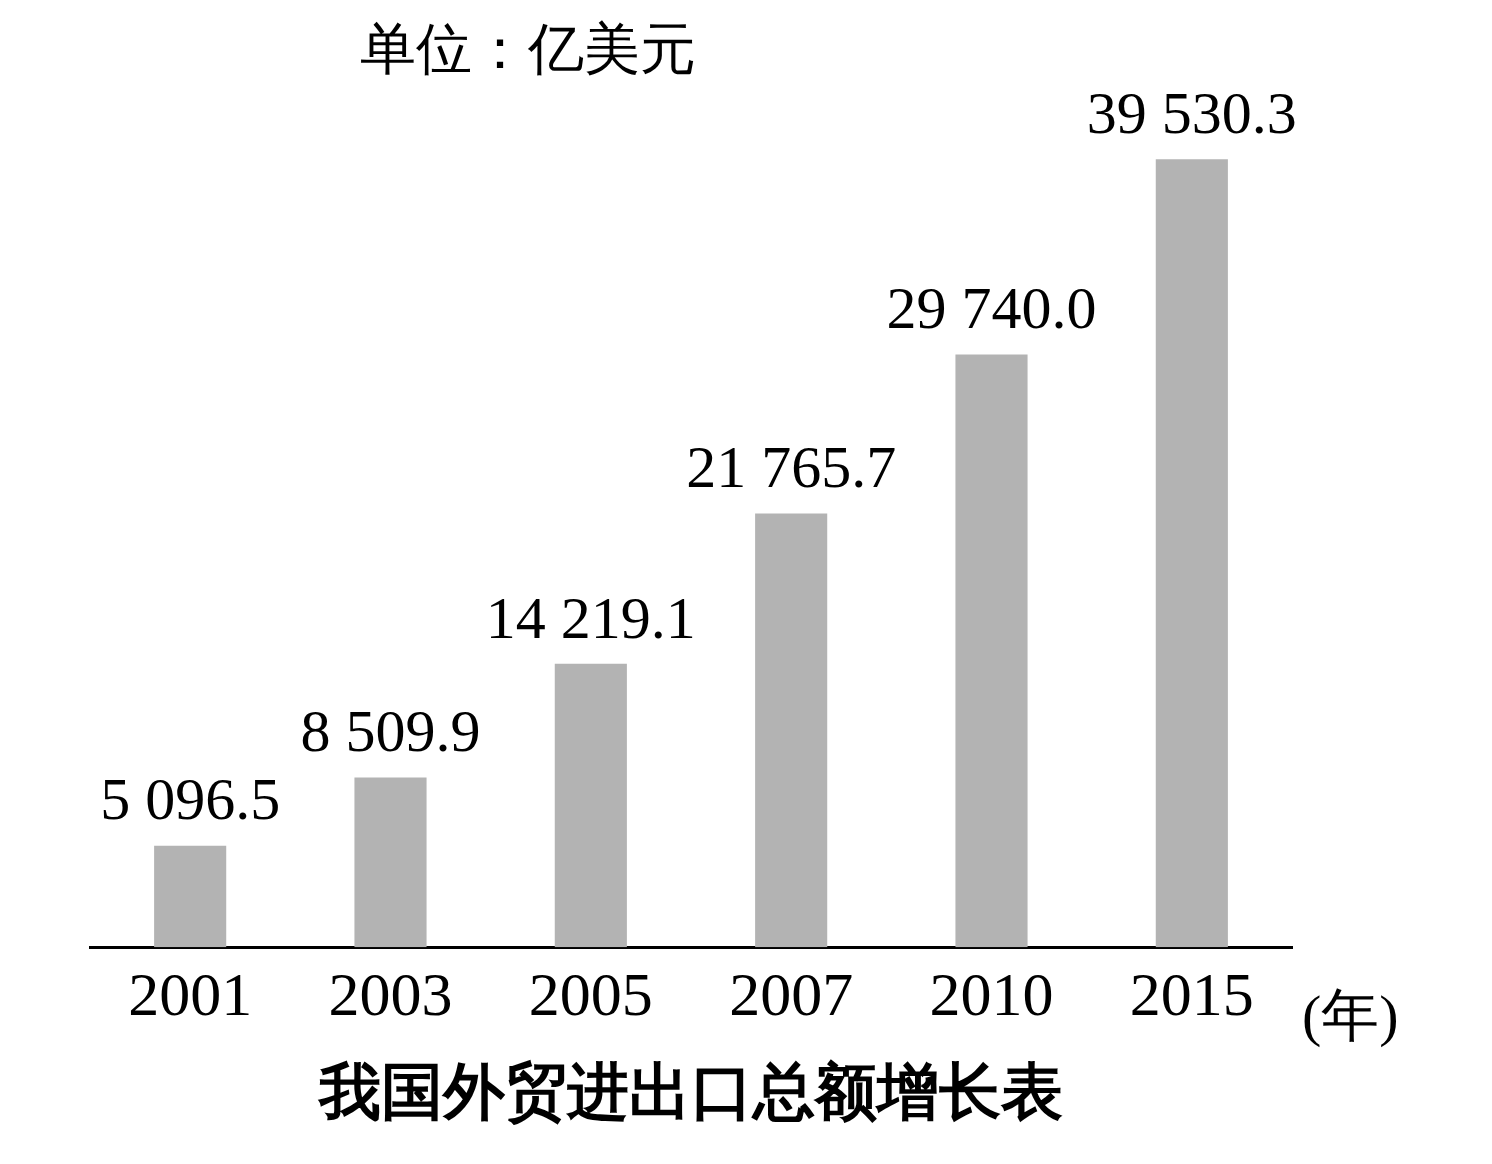 This screenshot has height=1164, width=1492. I want to click on data-label: 21 765.7, so click(791, 467).